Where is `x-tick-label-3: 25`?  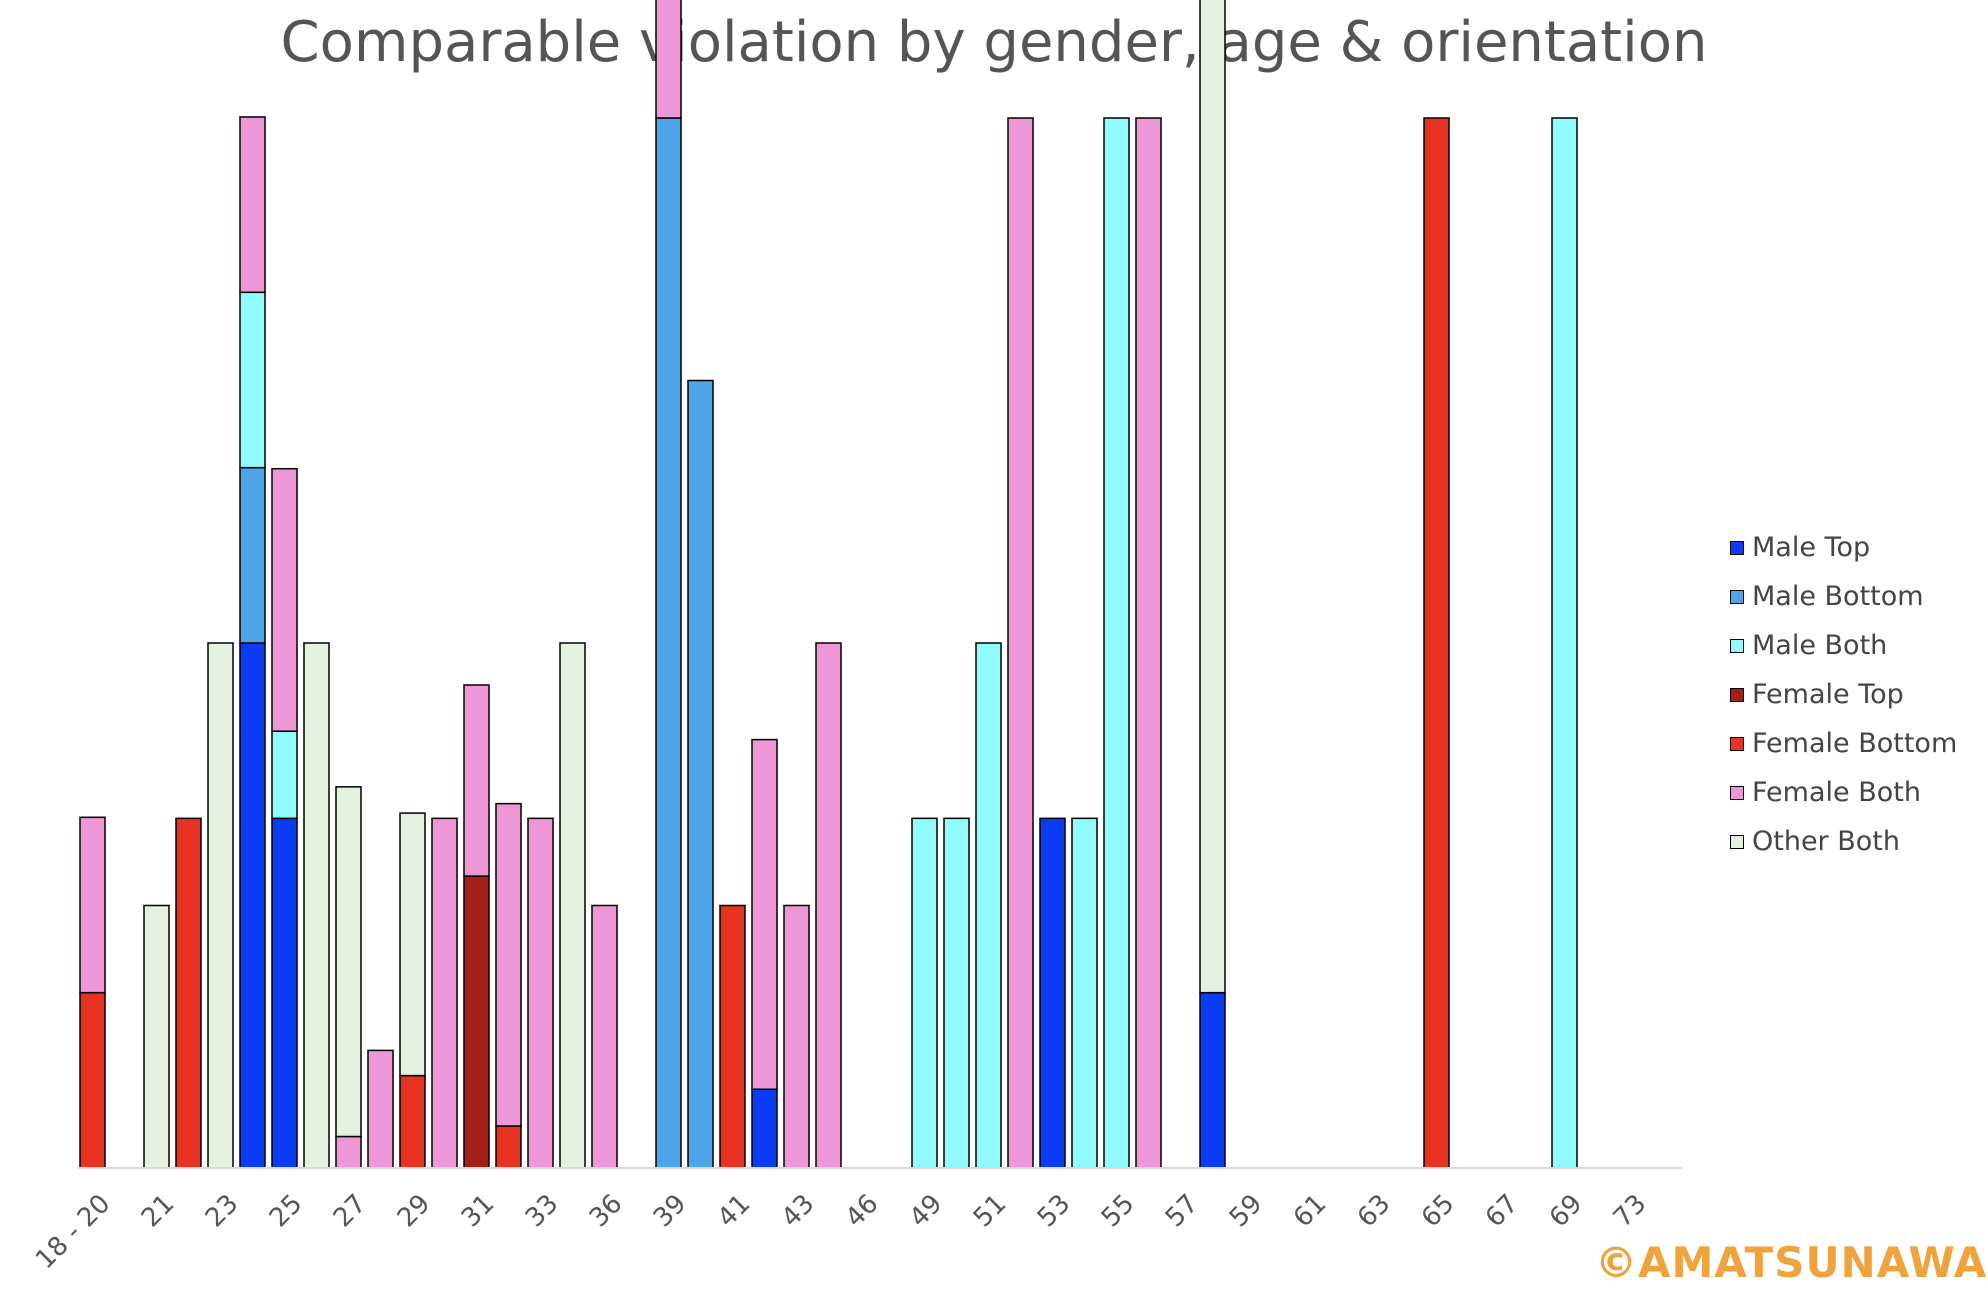
x-tick-label-3: 25 is located at coordinates (286, 1211).